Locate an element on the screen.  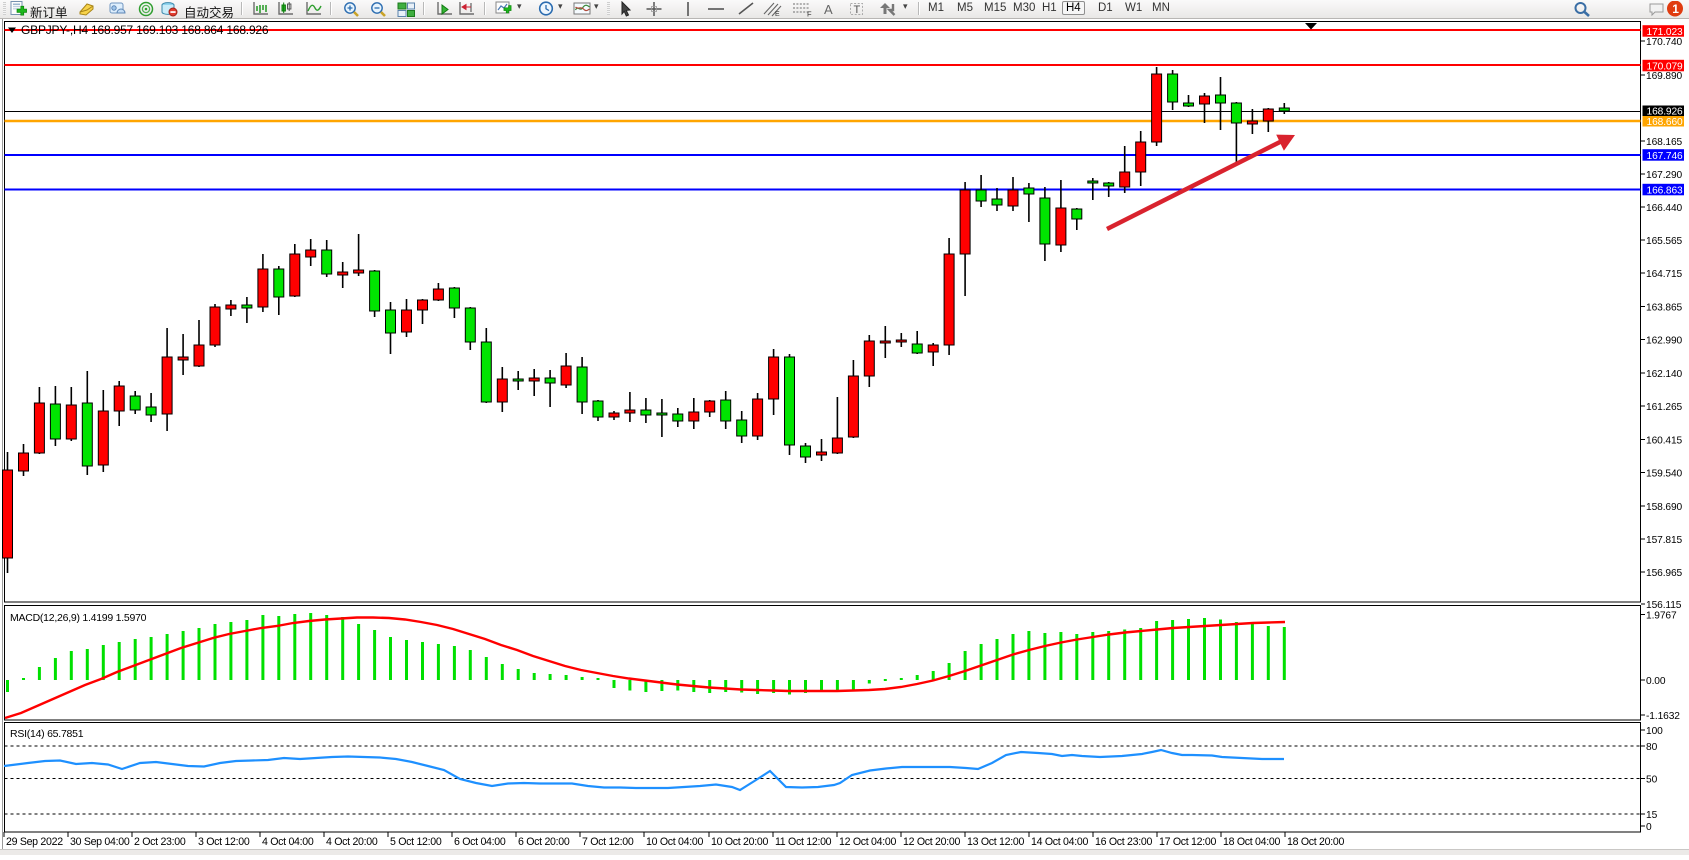
svg-text: 162.140 is located at coordinates (1664, 374).